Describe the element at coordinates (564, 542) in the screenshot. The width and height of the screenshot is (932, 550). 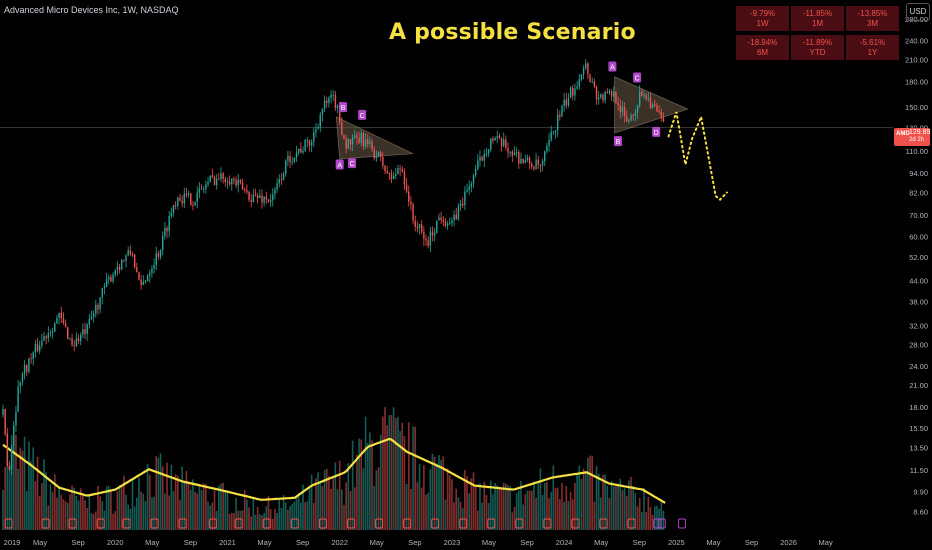
I see `x-tick-label: 2024` at that location.